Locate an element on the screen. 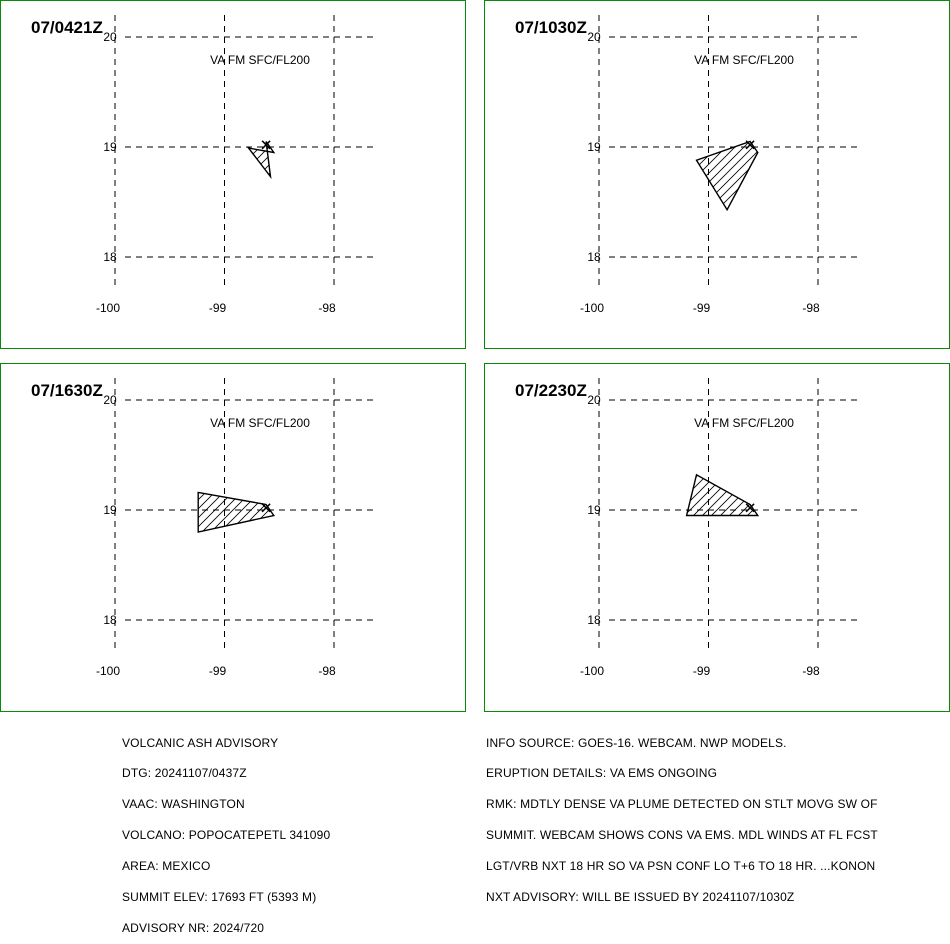 The width and height of the screenshot is (950, 944). advisory-line-eruption-details: ERUPTION DETAILS: VA EMS ONGOING is located at coordinates (602, 773).